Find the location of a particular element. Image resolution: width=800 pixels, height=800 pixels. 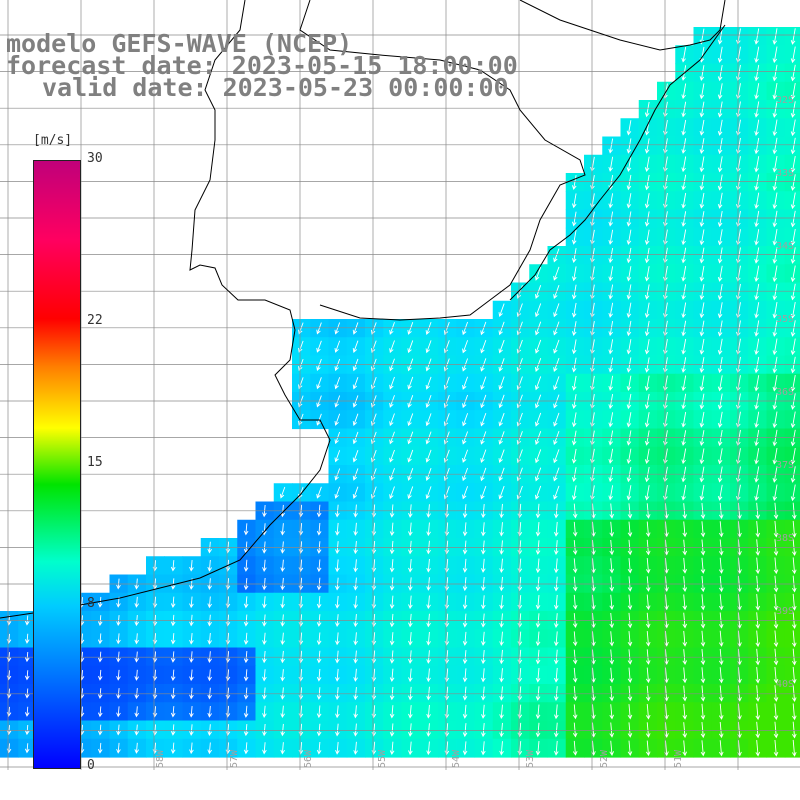

lon-label: 51W is located at coordinates (678, 758).